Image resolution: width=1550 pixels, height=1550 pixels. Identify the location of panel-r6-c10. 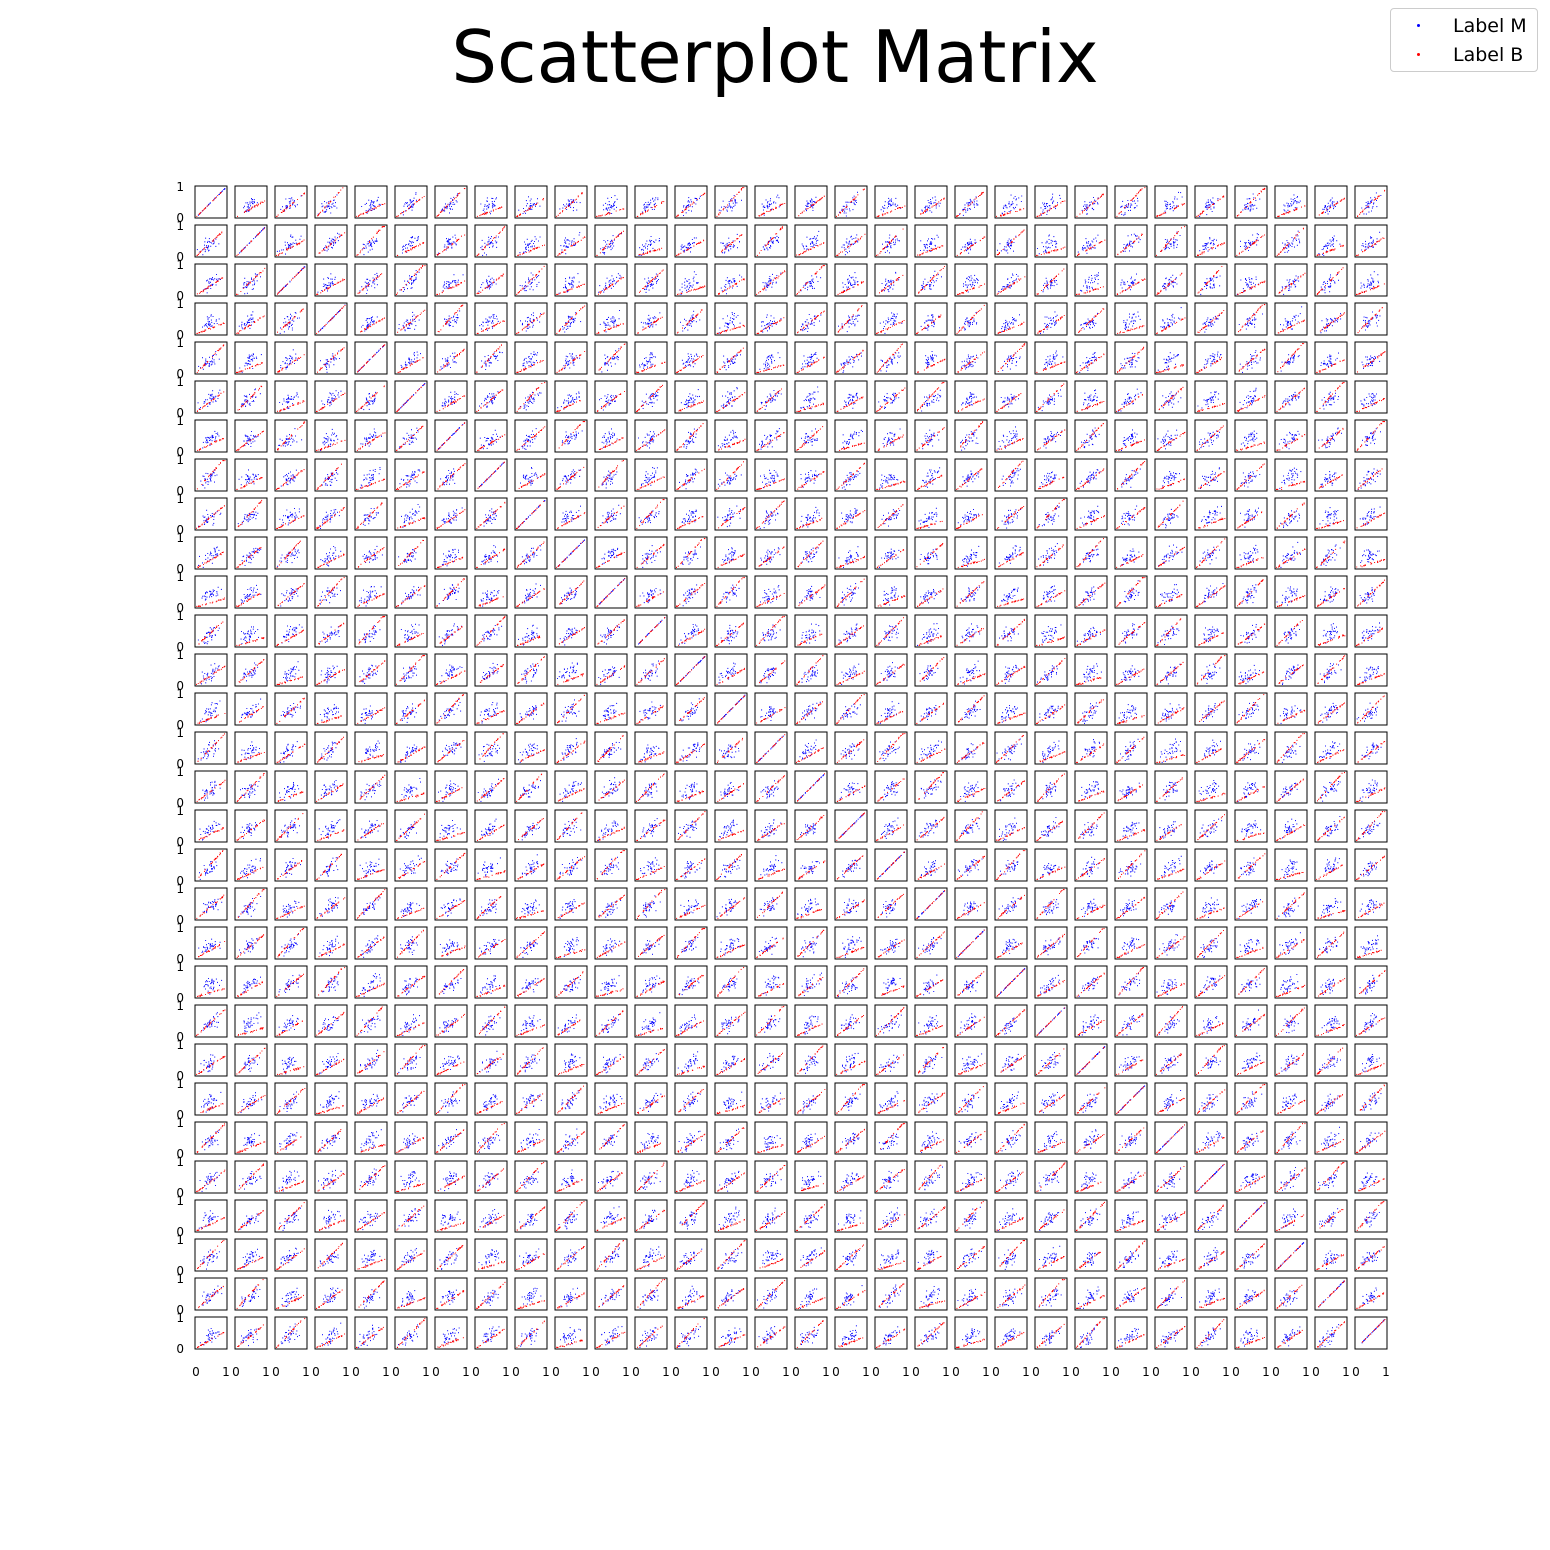
(611, 436).